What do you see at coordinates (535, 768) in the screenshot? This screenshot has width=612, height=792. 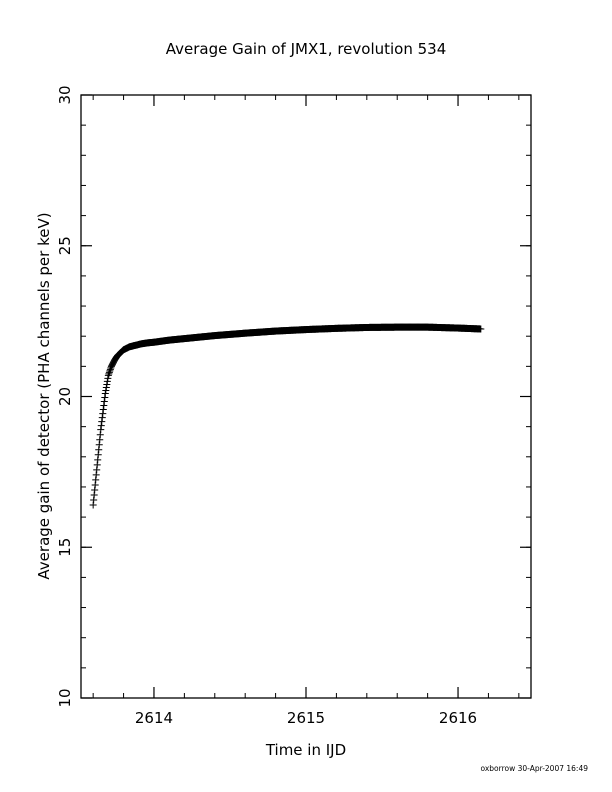 I see `footer-credit: oxborrow 30-Apr-2007 16:49` at bounding box center [535, 768].